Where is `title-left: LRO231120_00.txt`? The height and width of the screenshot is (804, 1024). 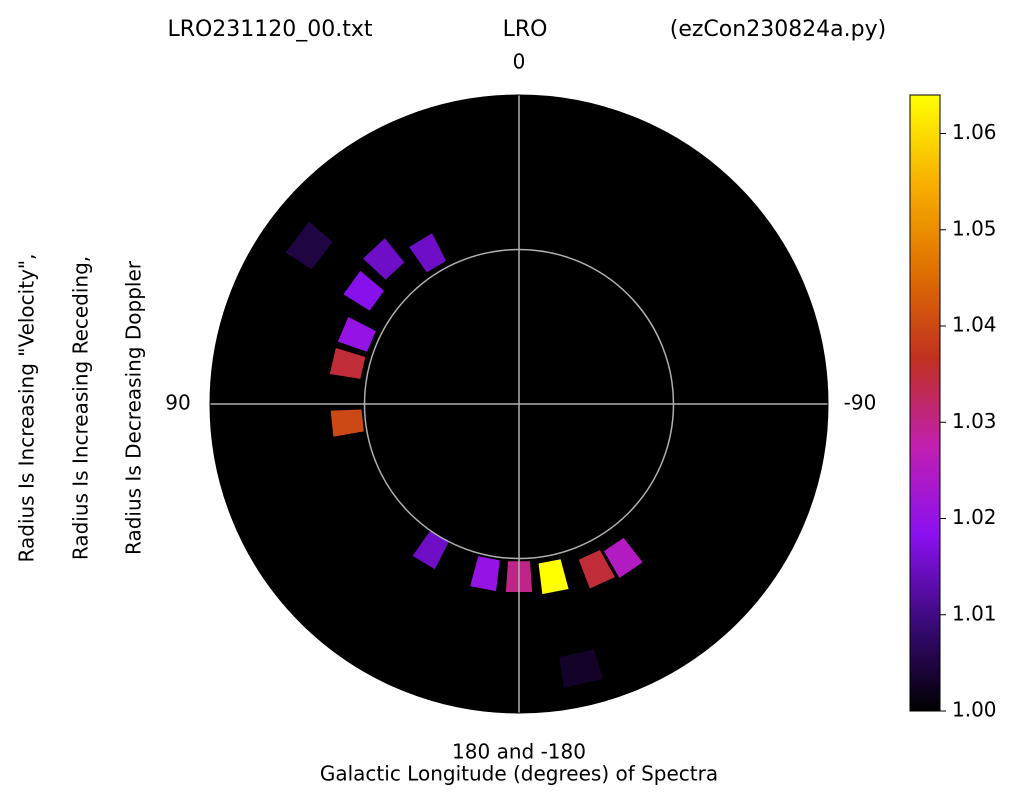 title-left: LRO231120_00.txt is located at coordinates (269, 29).